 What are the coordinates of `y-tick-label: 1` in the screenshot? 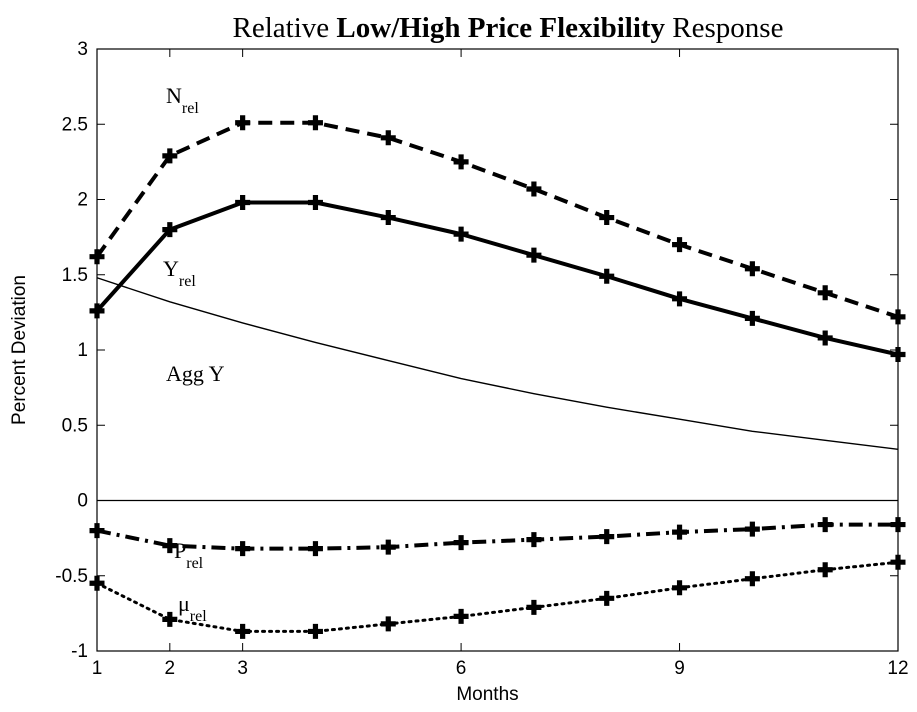 It's located at (82, 350).